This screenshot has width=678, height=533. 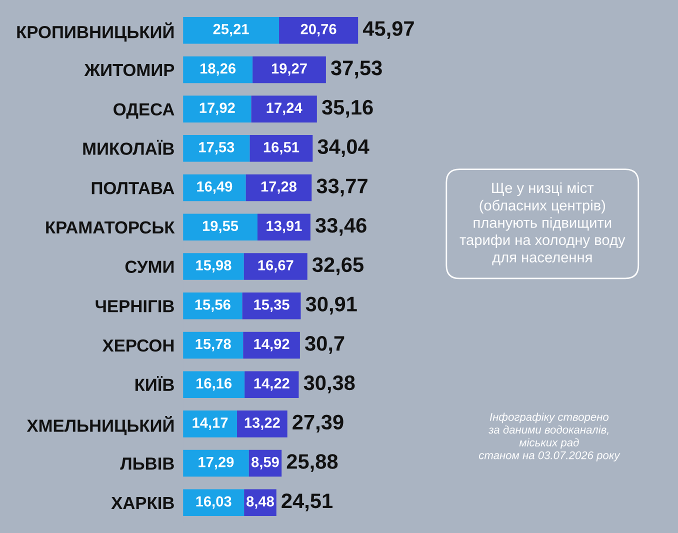 I want to click on total-label: 45,97, so click(x=388, y=30).